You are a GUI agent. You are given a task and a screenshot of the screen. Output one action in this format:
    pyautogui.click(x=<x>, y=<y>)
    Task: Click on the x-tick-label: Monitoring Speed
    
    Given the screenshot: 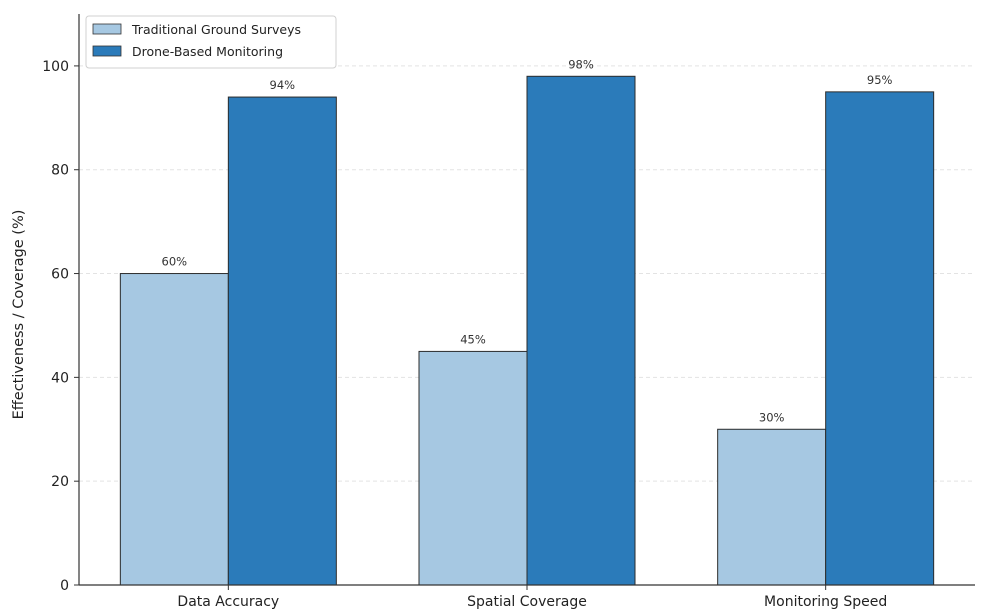 What is the action you would take?
    pyautogui.click(x=825, y=601)
    